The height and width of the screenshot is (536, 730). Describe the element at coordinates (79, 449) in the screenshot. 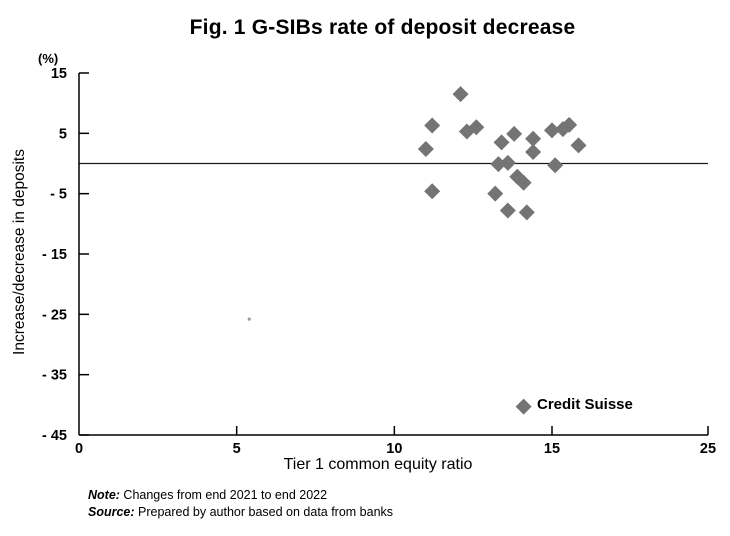

I see `x-tick-label: 0` at that location.